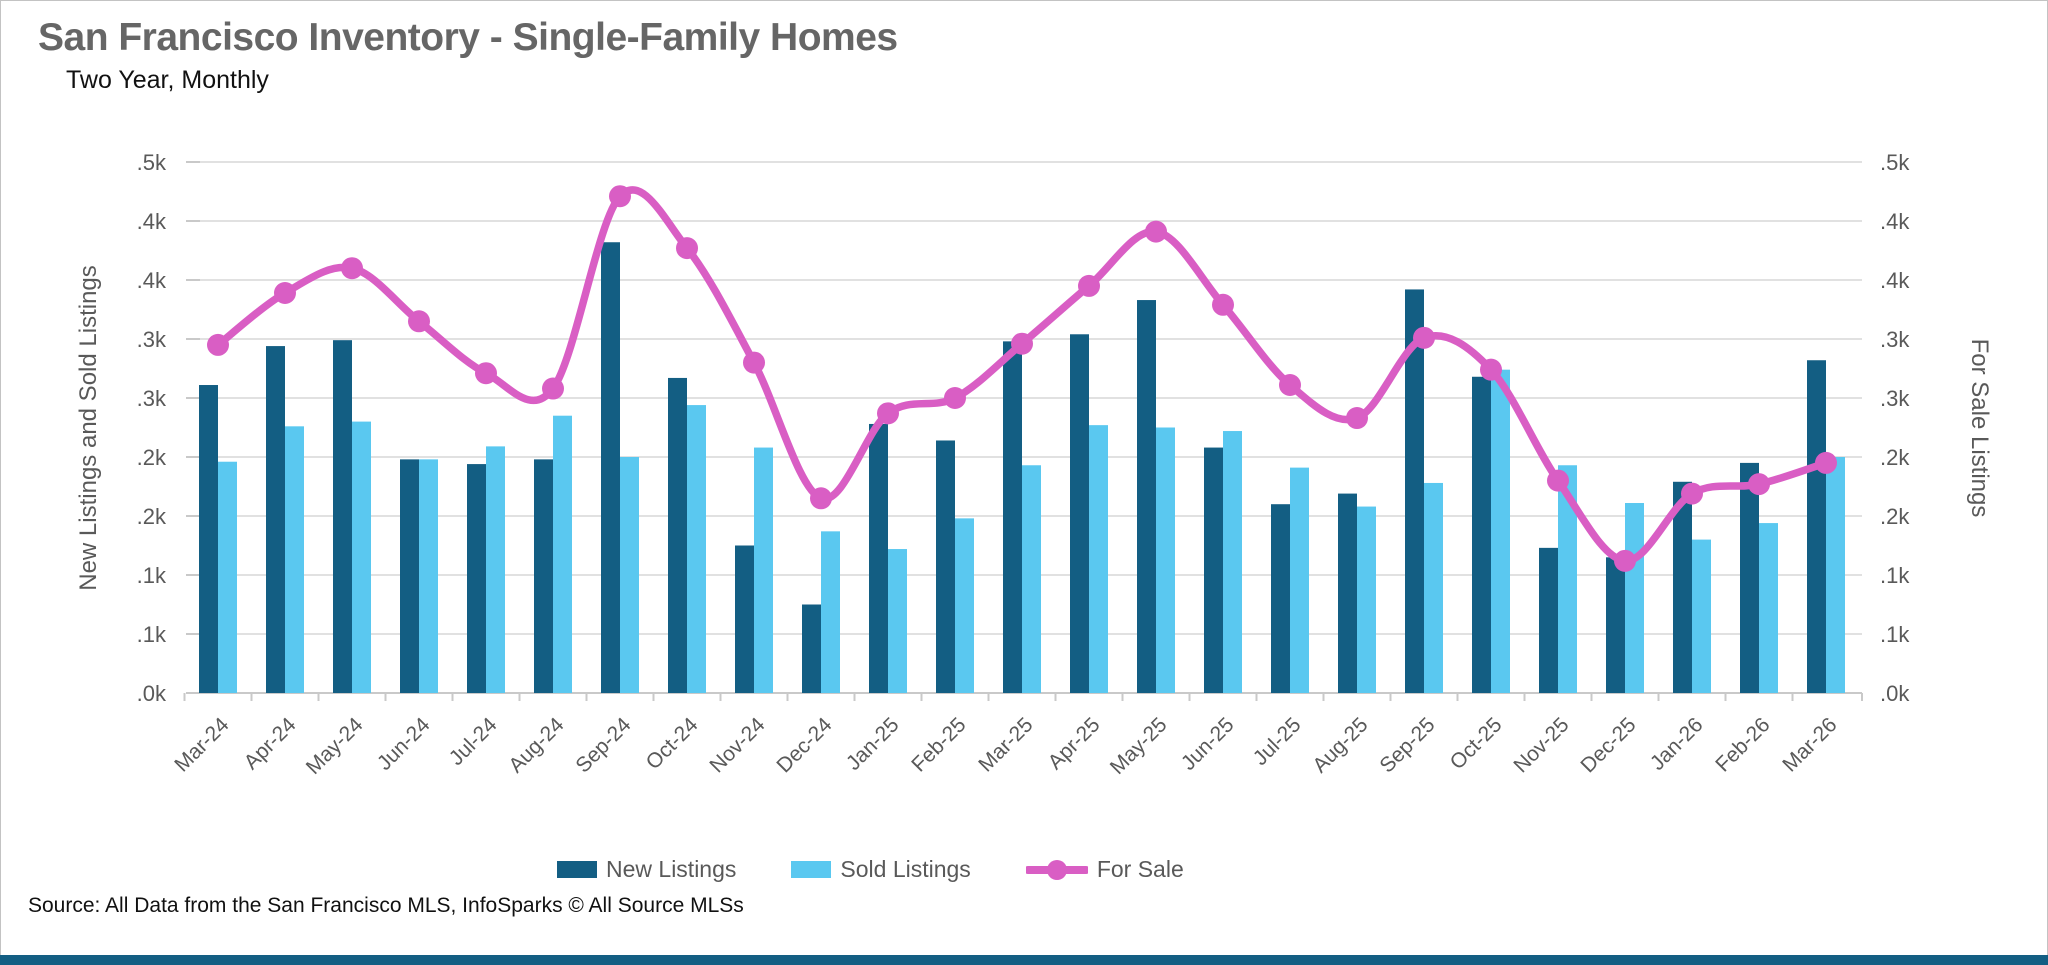 The height and width of the screenshot is (965, 2048). Describe the element at coordinates (1024, 960) in the screenshot. I see `bottom-accent-bar` at that location.